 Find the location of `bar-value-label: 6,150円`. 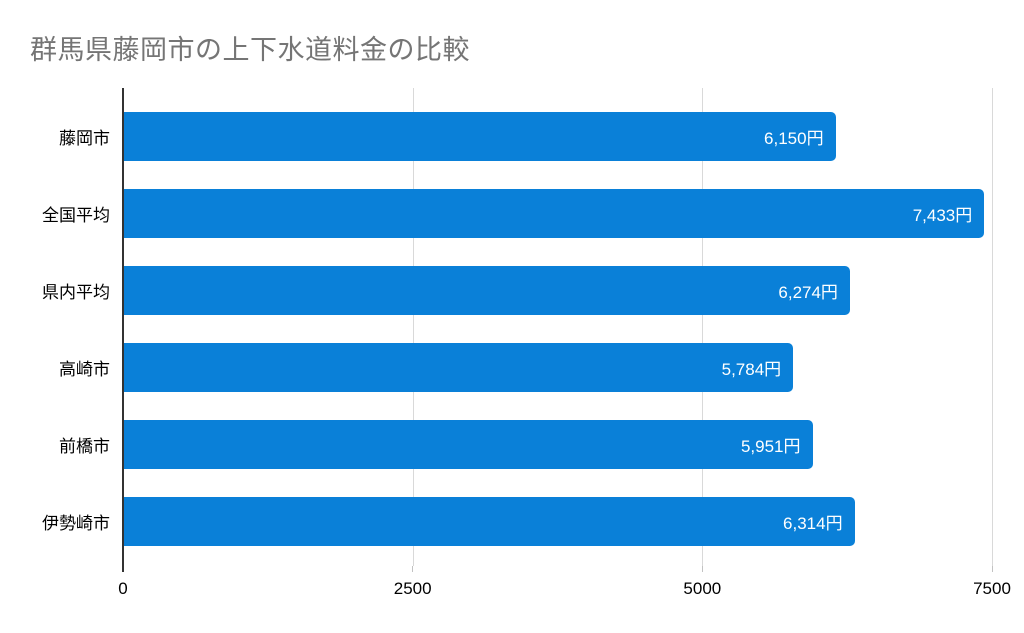

bar-value-label: 6,150円 is located at coordinates (794, 138).